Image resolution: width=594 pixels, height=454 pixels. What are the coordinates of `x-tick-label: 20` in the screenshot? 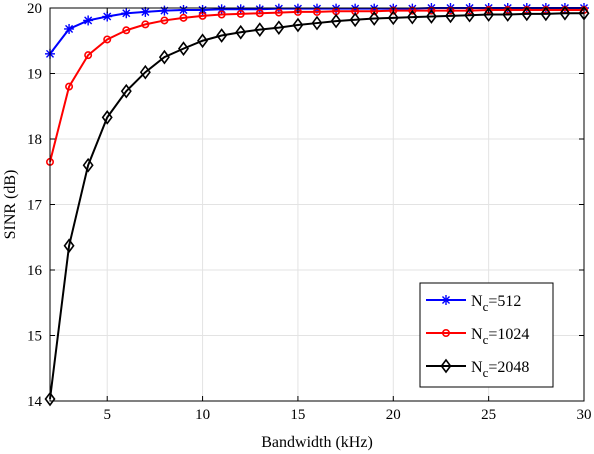 It's located at (393, 415).